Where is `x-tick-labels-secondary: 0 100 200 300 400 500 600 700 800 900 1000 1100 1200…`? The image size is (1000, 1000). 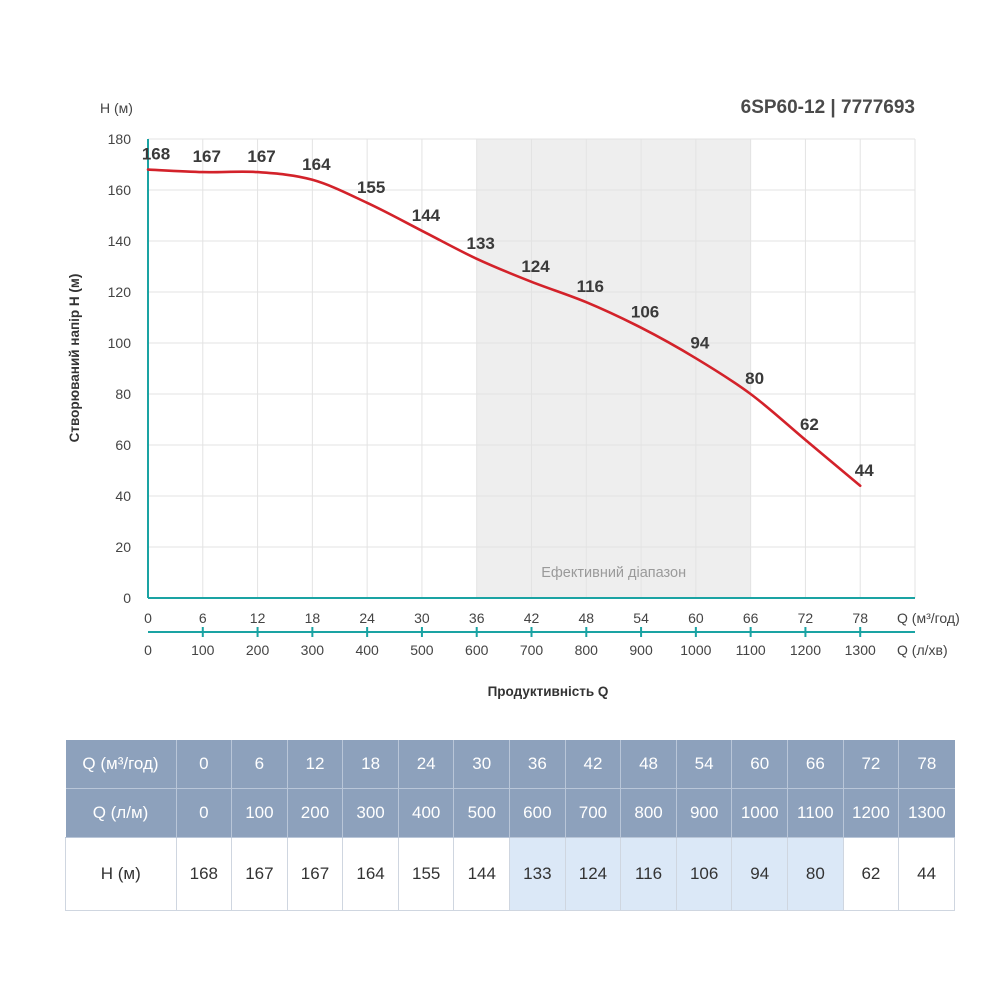 x-tick-labels-secondary: 0 100 200 300 400 500 600 700 800 900 1000 1100 1200… is located at coordinates (510, 650).